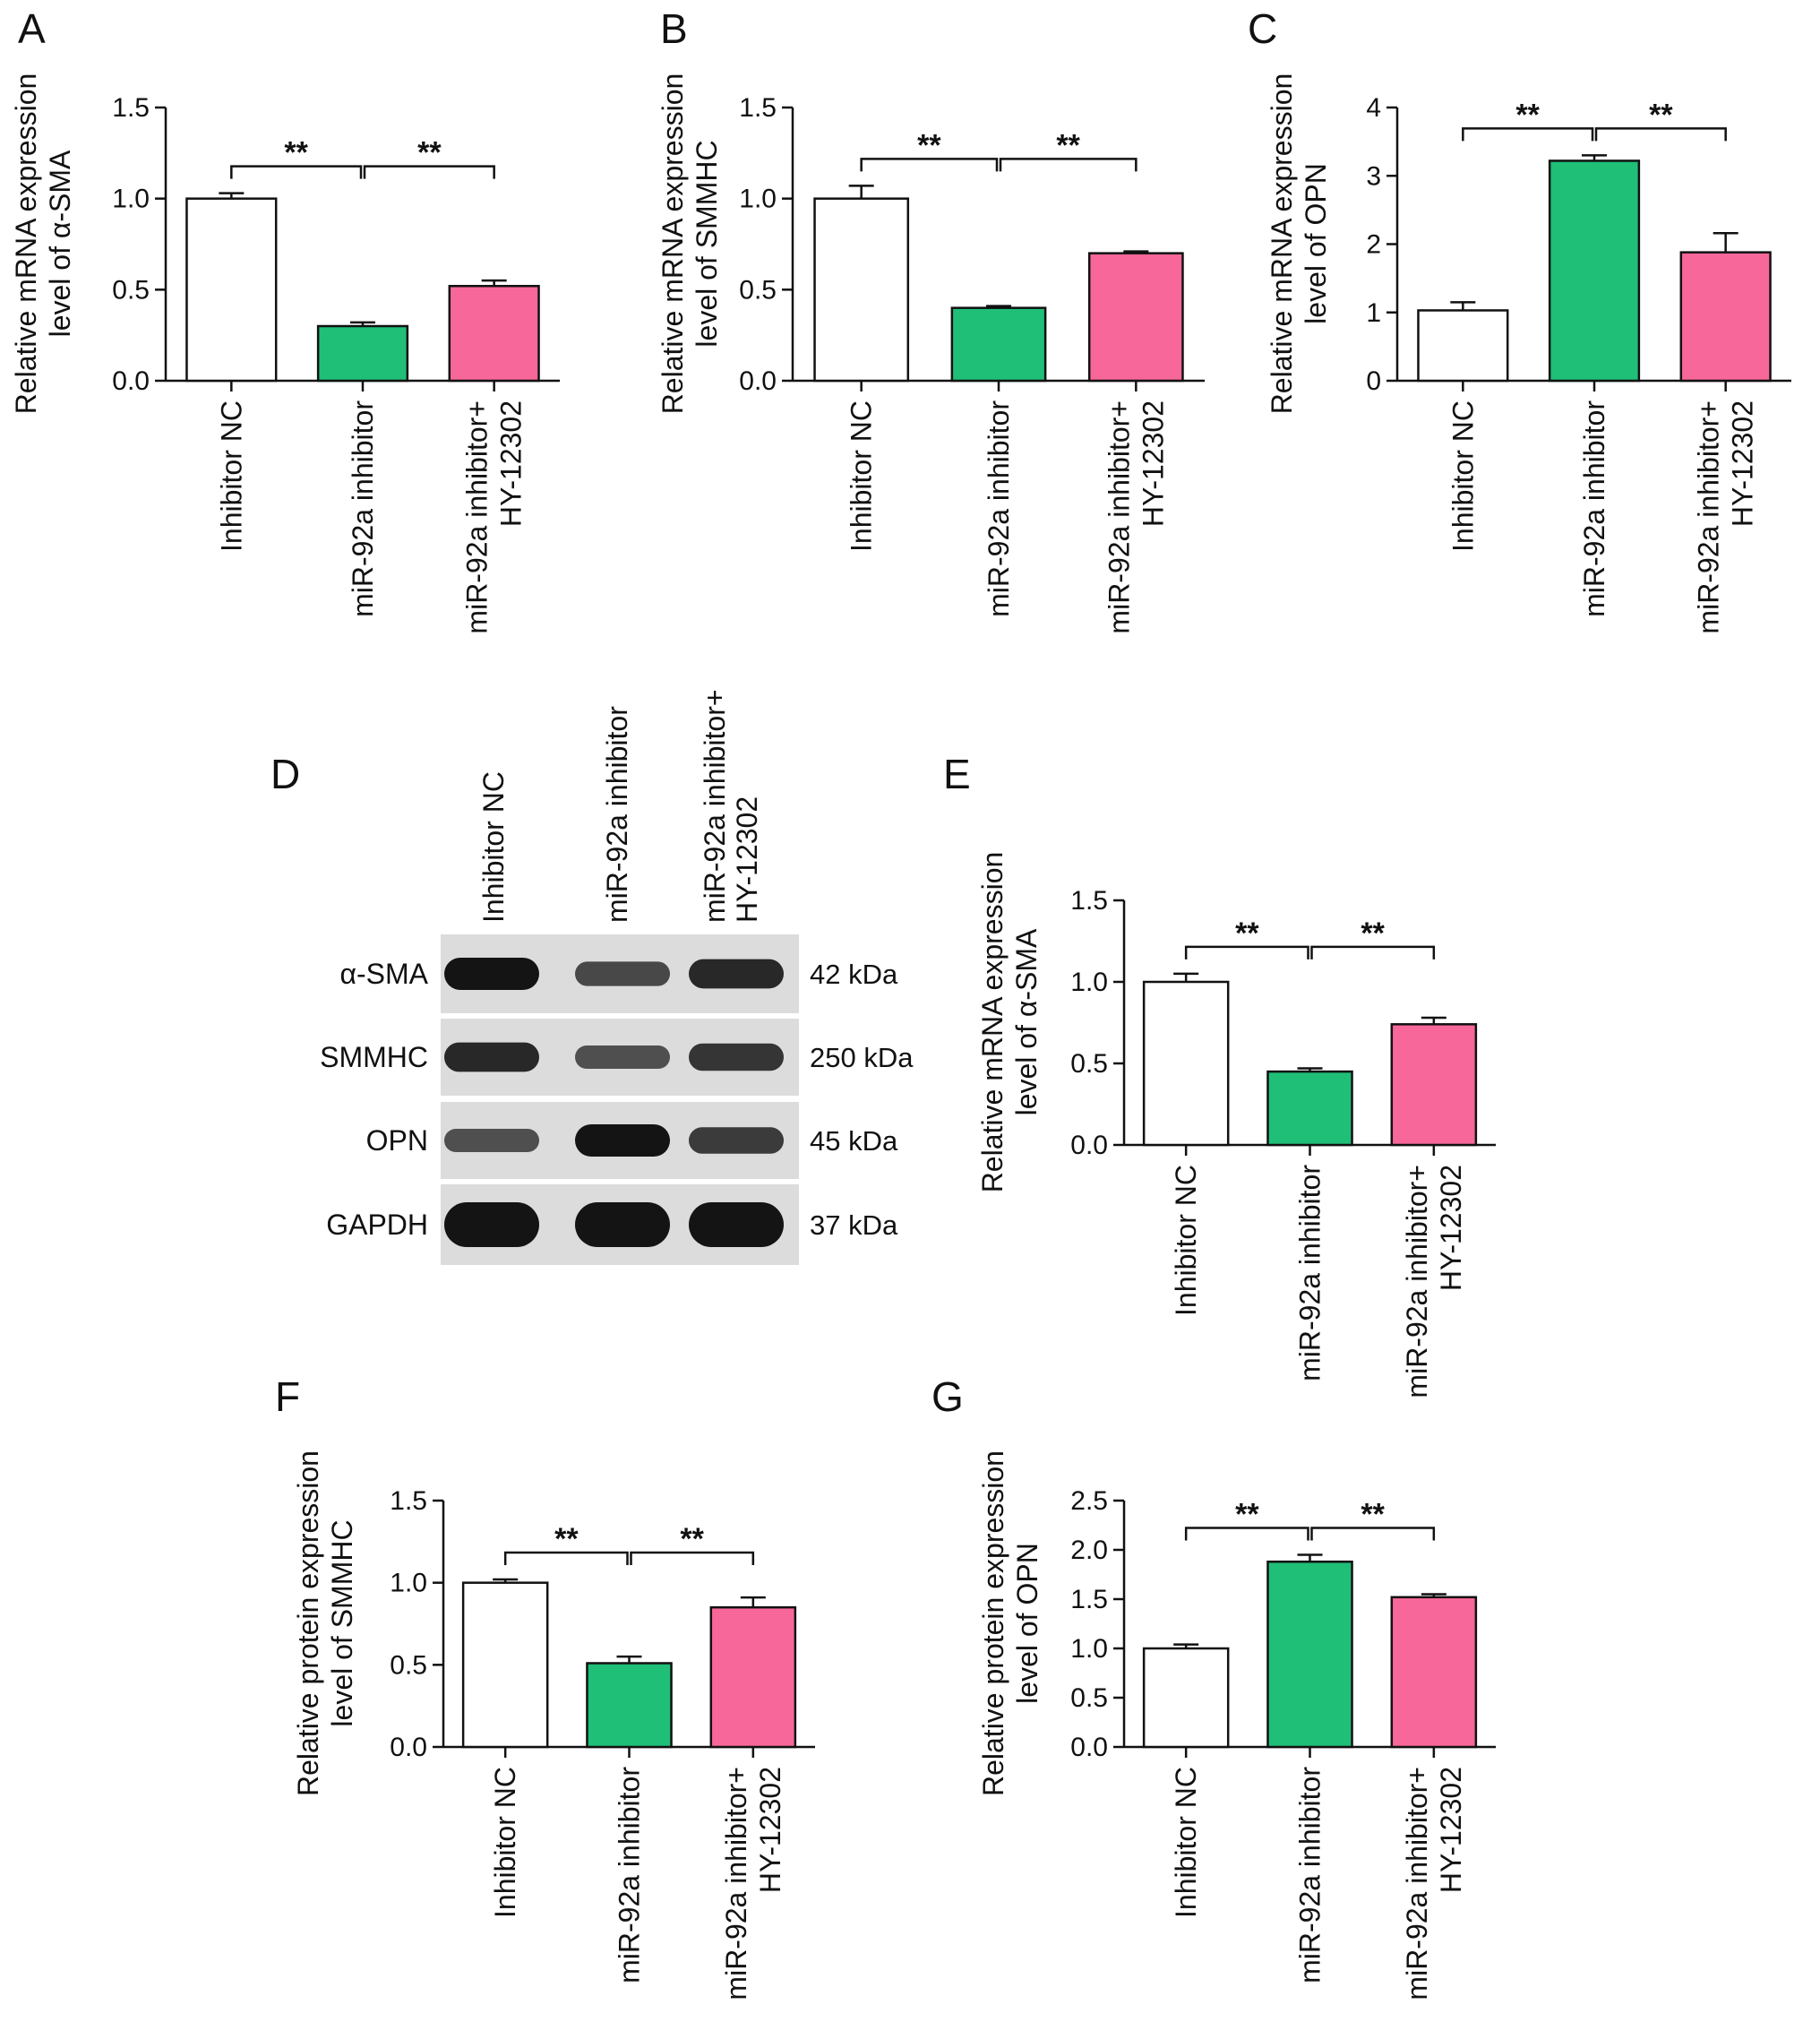 This screenshot has height=2022, width=1820. What do you see at coordinates (384, 974) in the screenshot?
I see `protein-label: α-SMA` at bounding box center [384, 974].